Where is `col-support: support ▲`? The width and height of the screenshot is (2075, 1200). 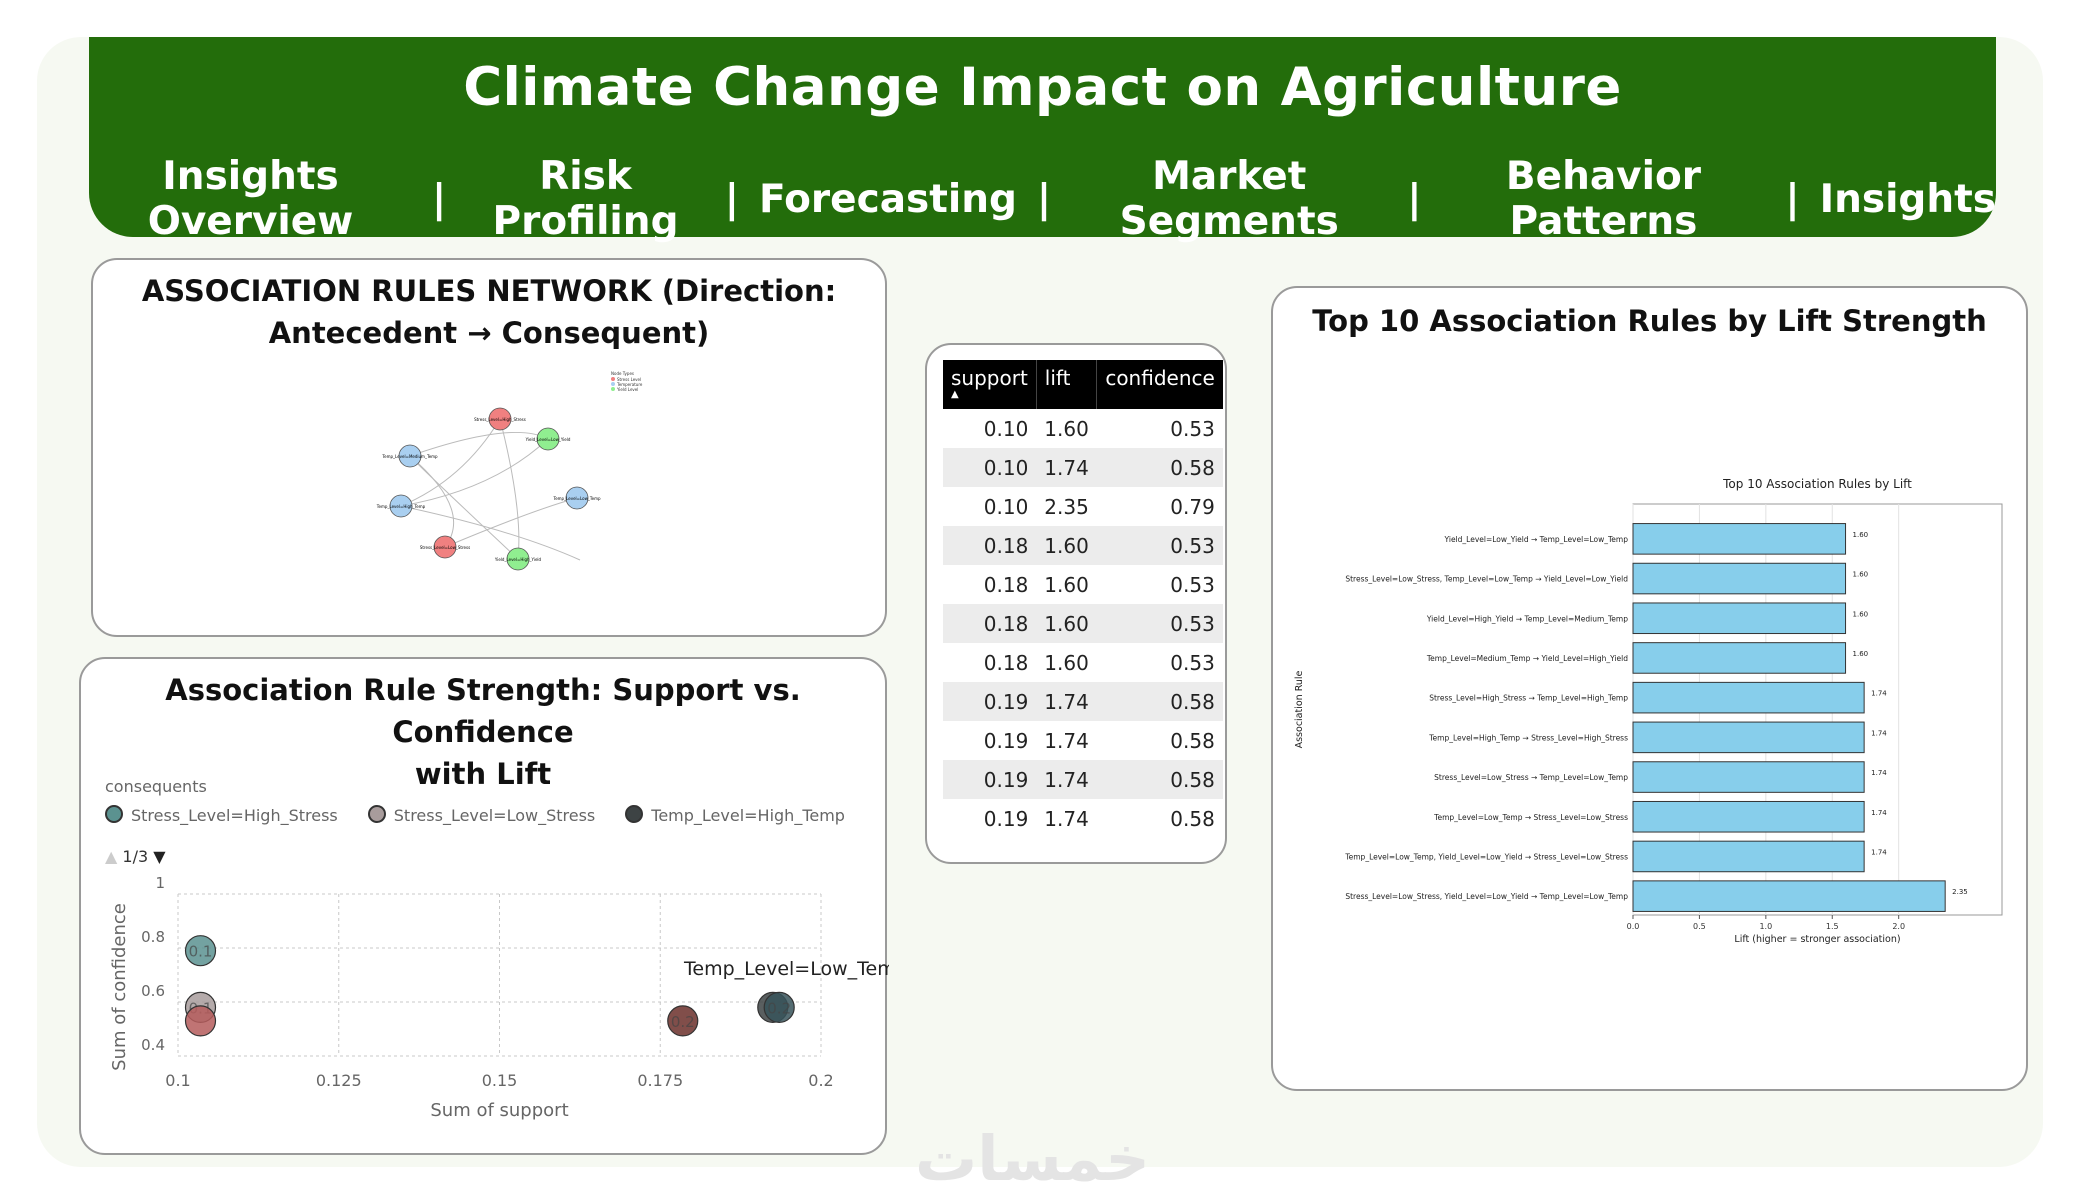
col-support: support ▲ is located at coordinates (990, 384).